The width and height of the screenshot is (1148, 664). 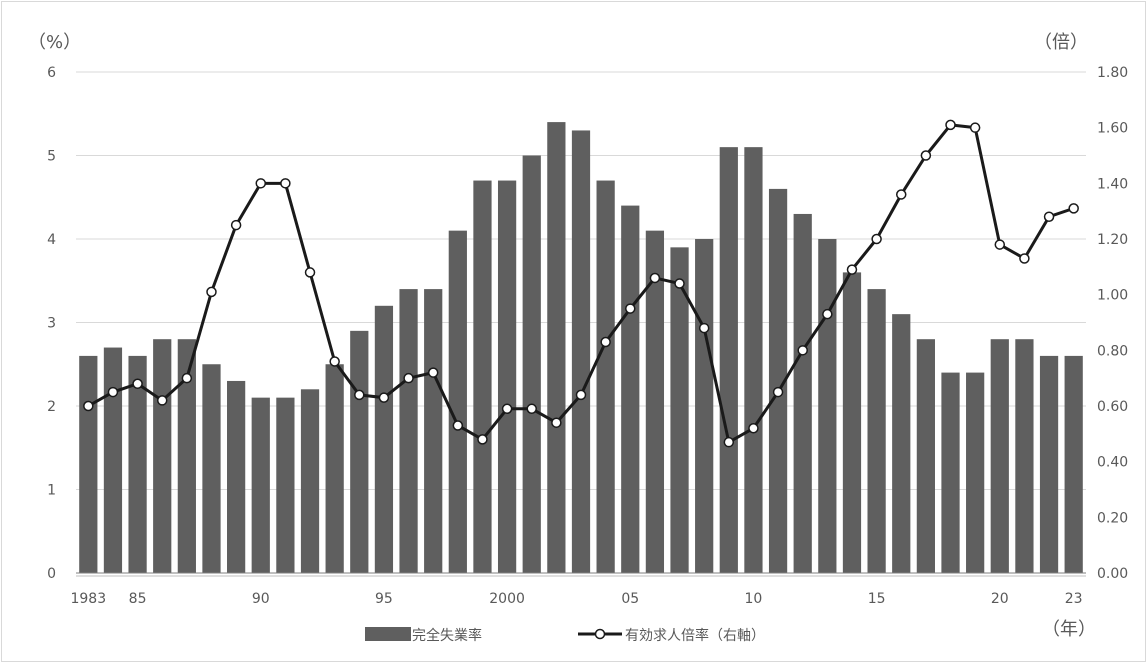 What do you see at coordinates (877, 599) in the screenshot?
I see `x-tick-label: 15` at bounding box center [877, 599].